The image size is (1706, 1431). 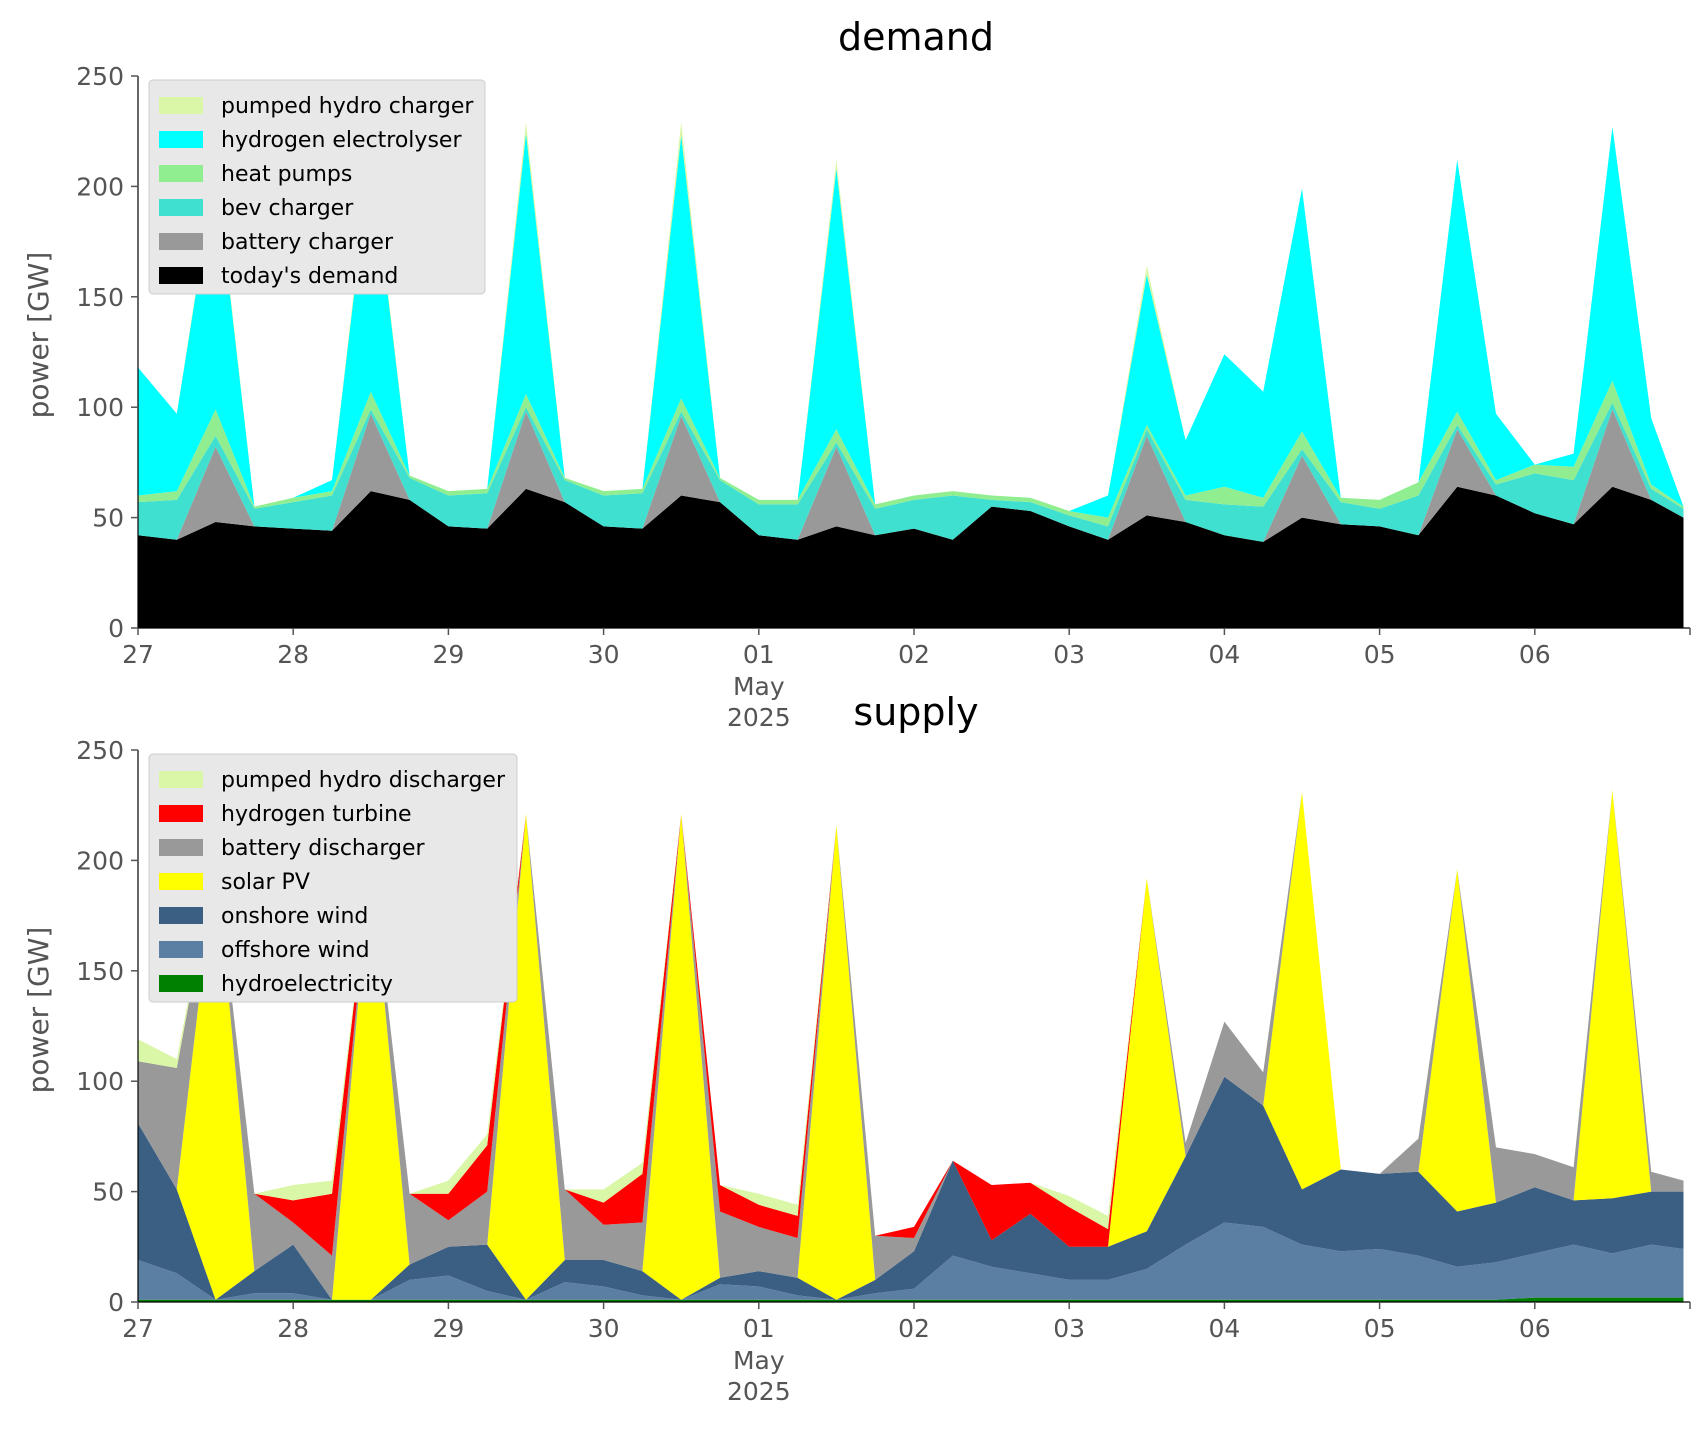 I want to click on legend-label: hydrogen turbine, so click(x=316, y=814).